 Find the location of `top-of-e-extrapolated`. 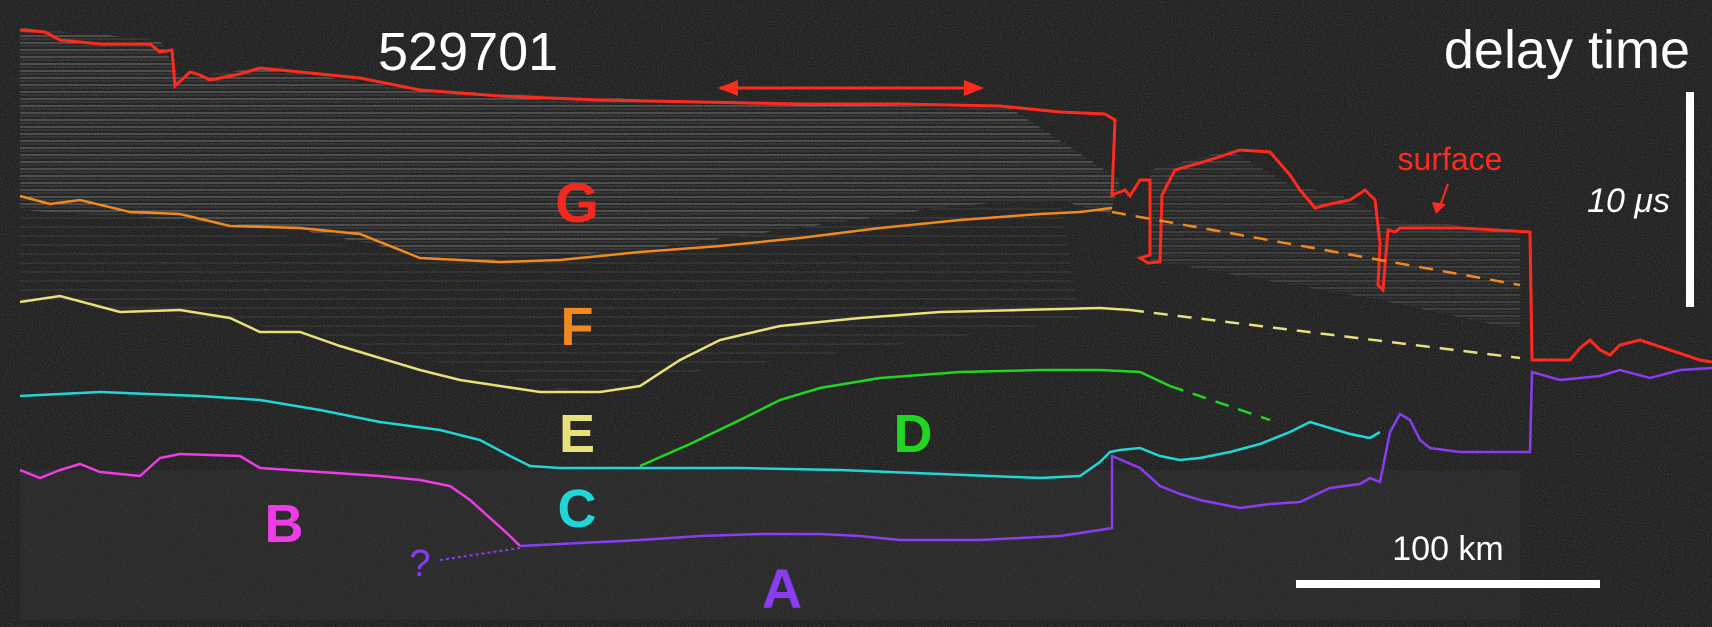

top-of-e-extrapolated is located at coordinates (1325, 334).